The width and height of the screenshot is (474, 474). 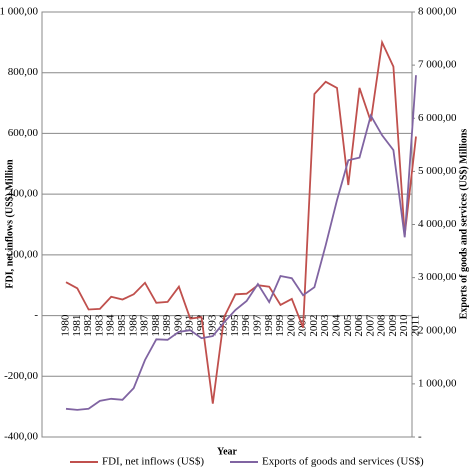 I want to click on y2-tick-label: 7 000,00, so click(x=437, y=65).